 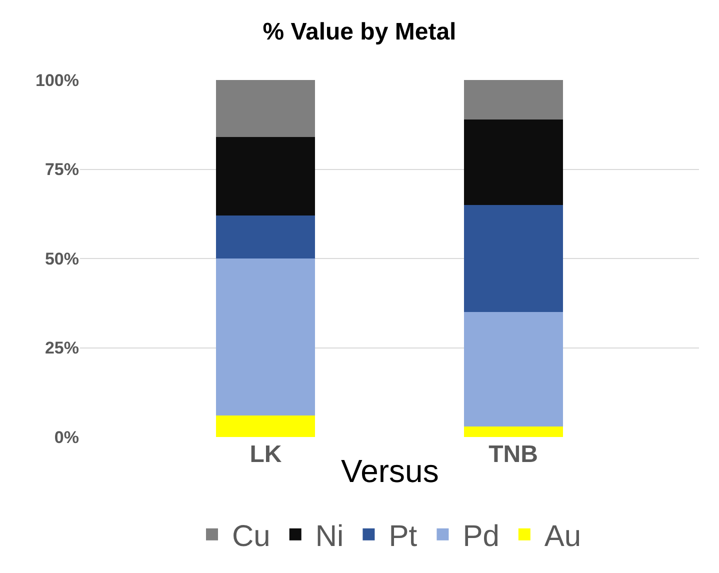 I want to click on y-tick-label: 0%, so click(x=66, y=437).